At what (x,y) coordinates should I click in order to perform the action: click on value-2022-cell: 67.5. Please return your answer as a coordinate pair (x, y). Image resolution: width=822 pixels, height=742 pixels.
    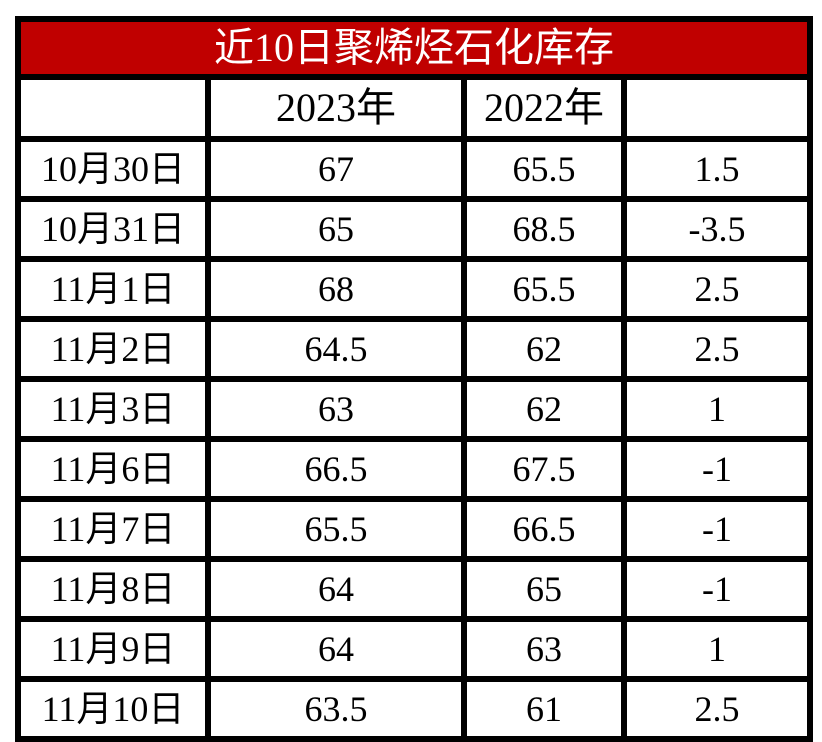
    Looking at the image, I should click on (544, 469).